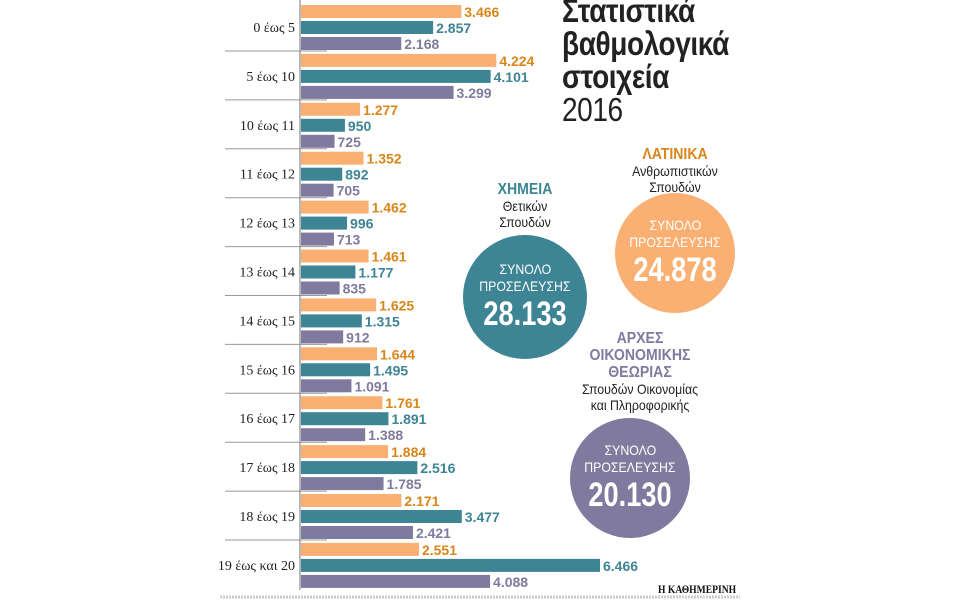 Image resolution: width=960 pixels, height=600 pixels. Describe the element at coordinates (675, 242) in the screenshot. I see `latin-total-label2: ΠΡΟΣΕΛΕΥΣΗΣ` at that location.